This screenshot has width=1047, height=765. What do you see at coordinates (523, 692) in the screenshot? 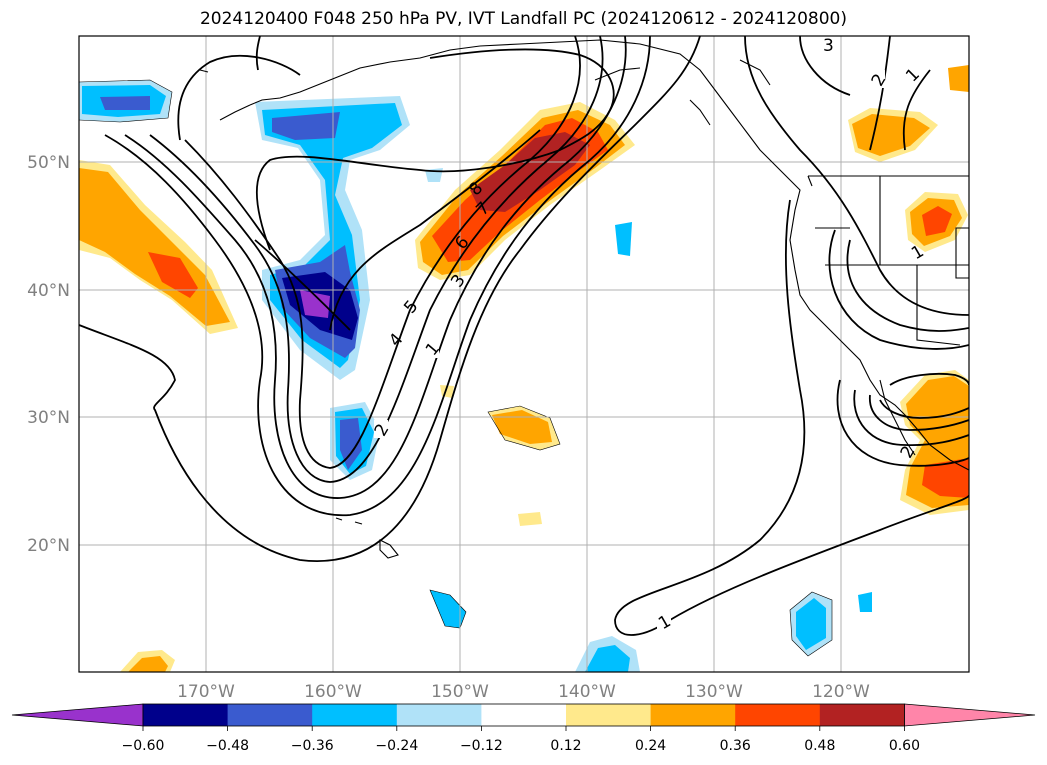
I see `longitude-ticks: 170°W 160°W 150°W 140°W 130°W 120°W` at bounding box center [523, 692].